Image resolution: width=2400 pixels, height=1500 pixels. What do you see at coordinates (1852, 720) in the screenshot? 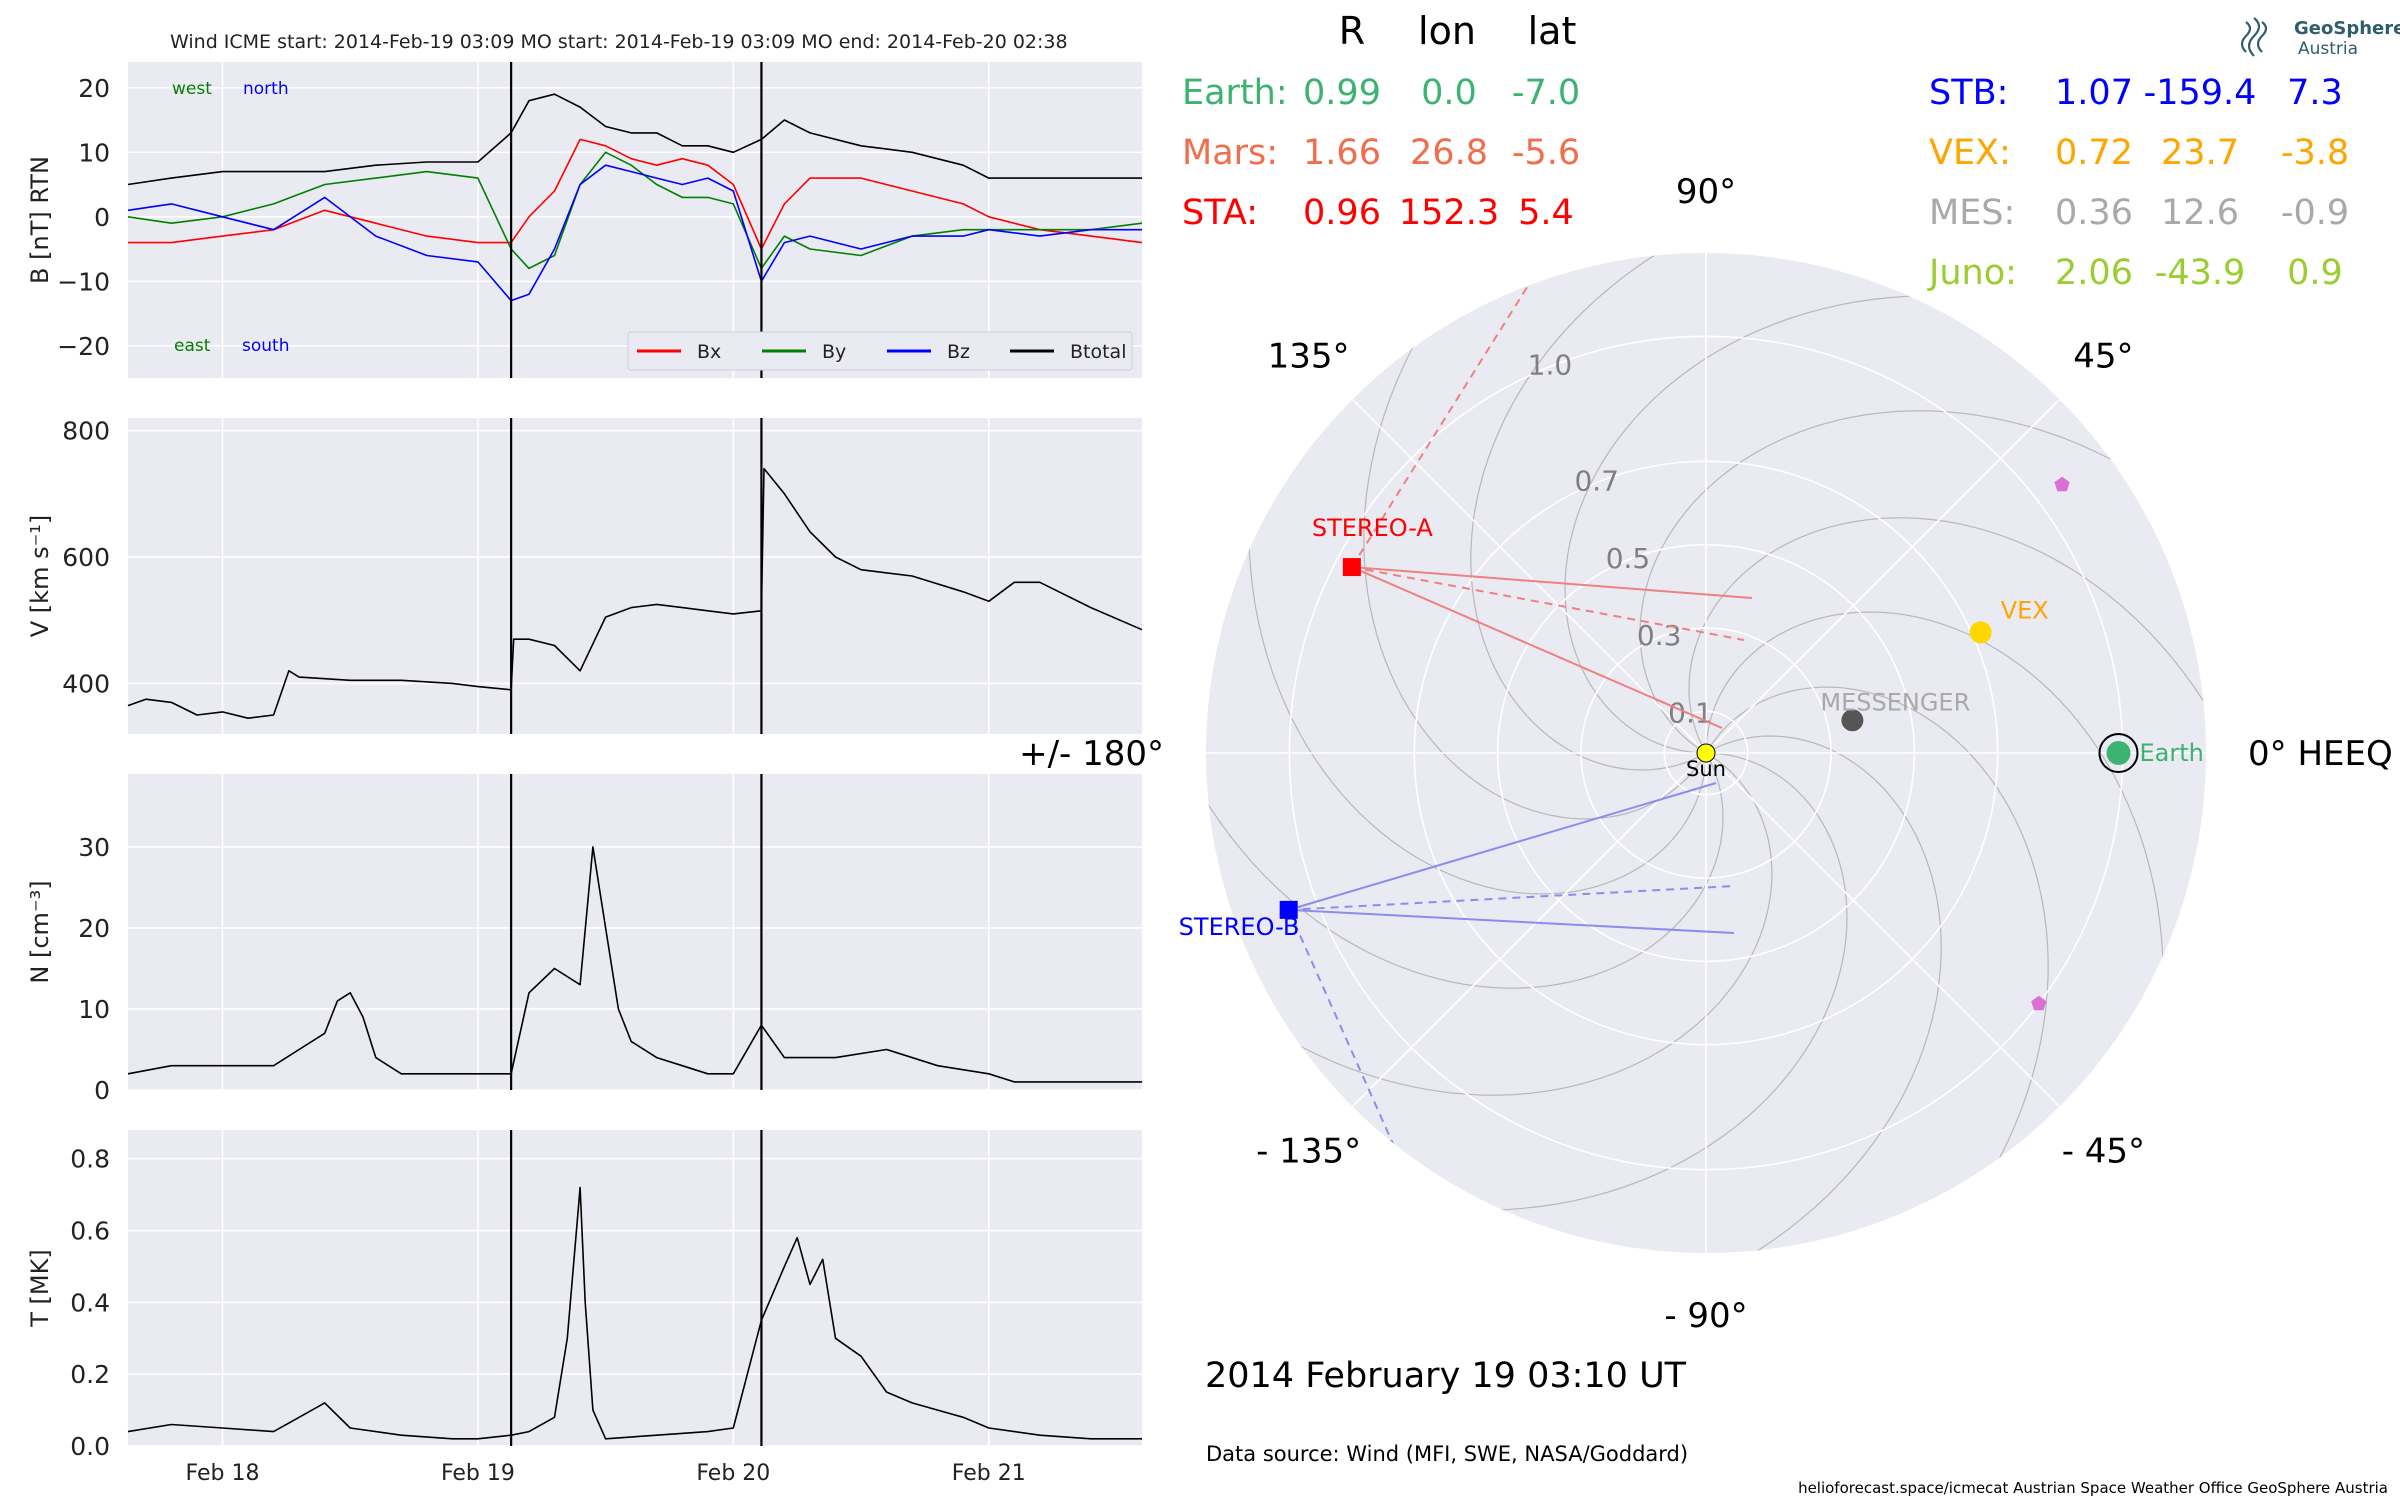
I see `messenger-marker` at bounding box center [1852, 720].